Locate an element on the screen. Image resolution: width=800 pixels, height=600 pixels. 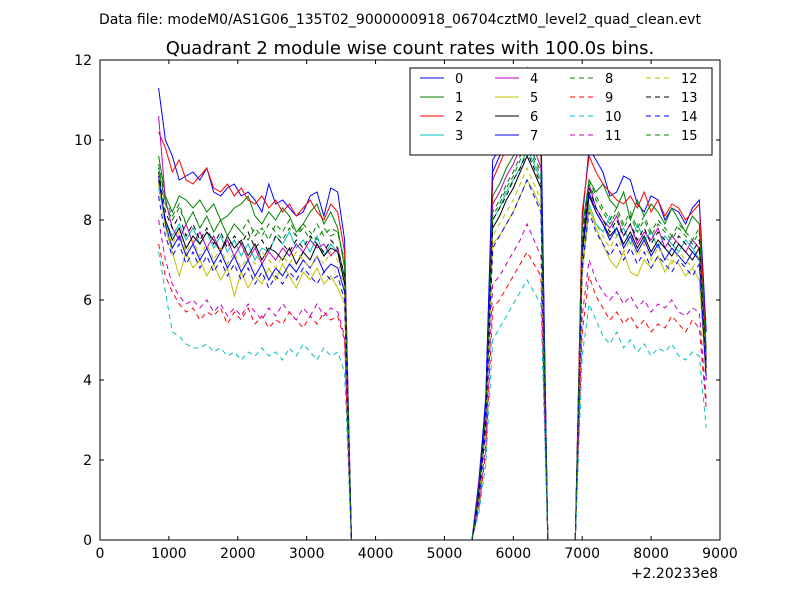
x-tick-label: 8000 is located at coordinates (651, 554).